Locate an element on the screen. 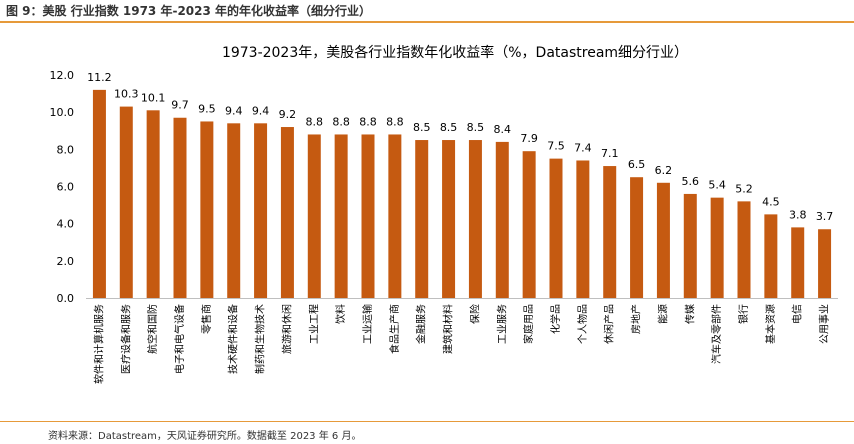 The image size is (854, 444). top-rule is located at coordinates (427, 22).